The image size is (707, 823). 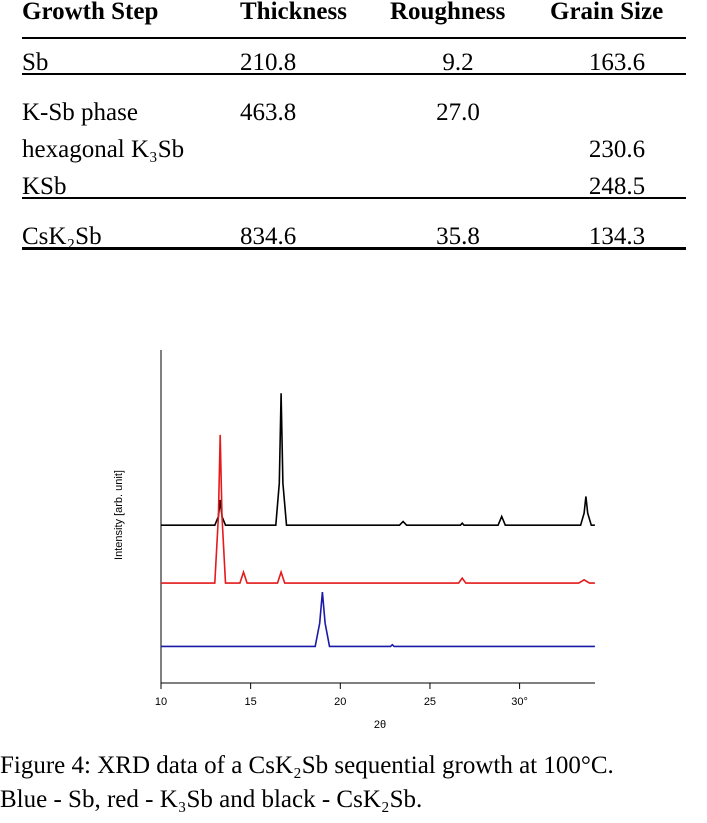 I want to click on header-cell: Thickness, so click(x=293, y=12).